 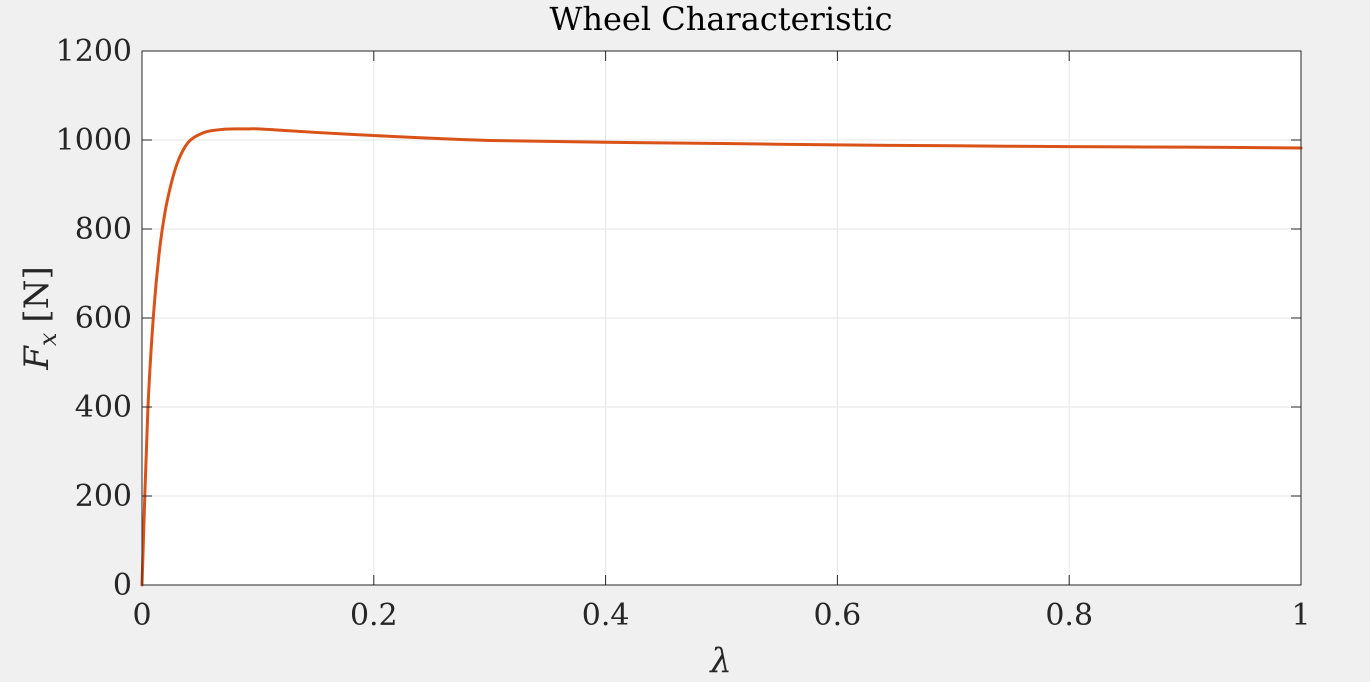 I want to click on y-tick-label: 600, so click(x=103, y=318).